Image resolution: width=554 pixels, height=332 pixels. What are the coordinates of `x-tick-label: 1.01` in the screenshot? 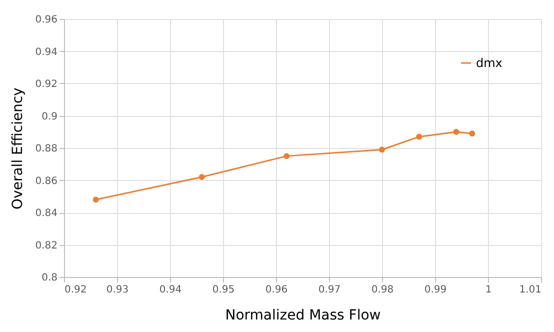 It's located at (530, 290).